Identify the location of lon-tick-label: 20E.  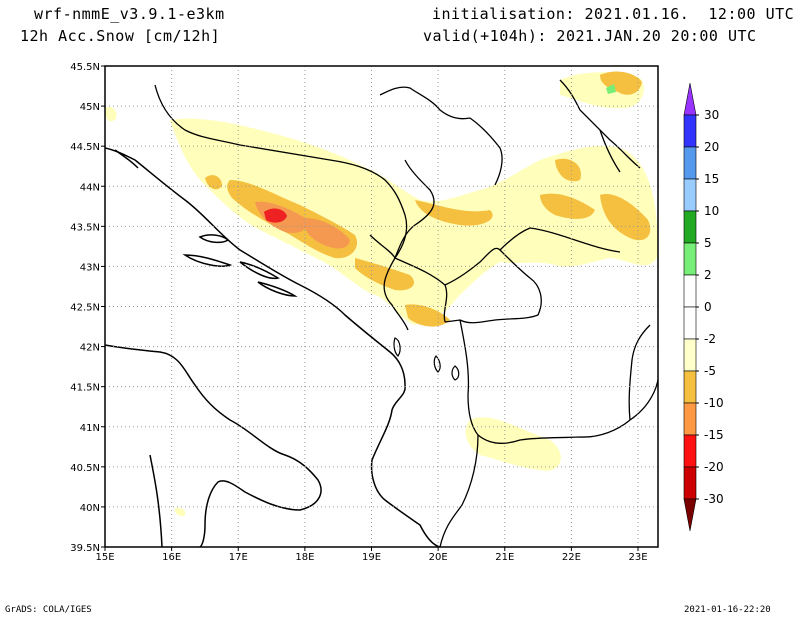
(438, 557).